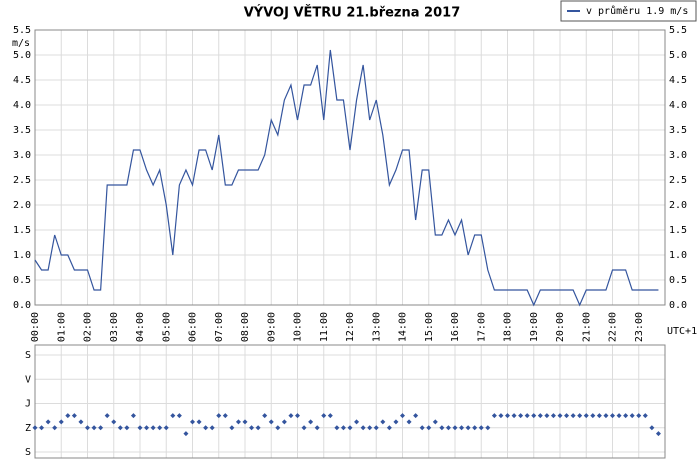 The height and width of the screenshot is (460, 700). Describe the element at coordinates (22, 180) in the screenshot. I see `y-tick-label: 2.5` at that location.